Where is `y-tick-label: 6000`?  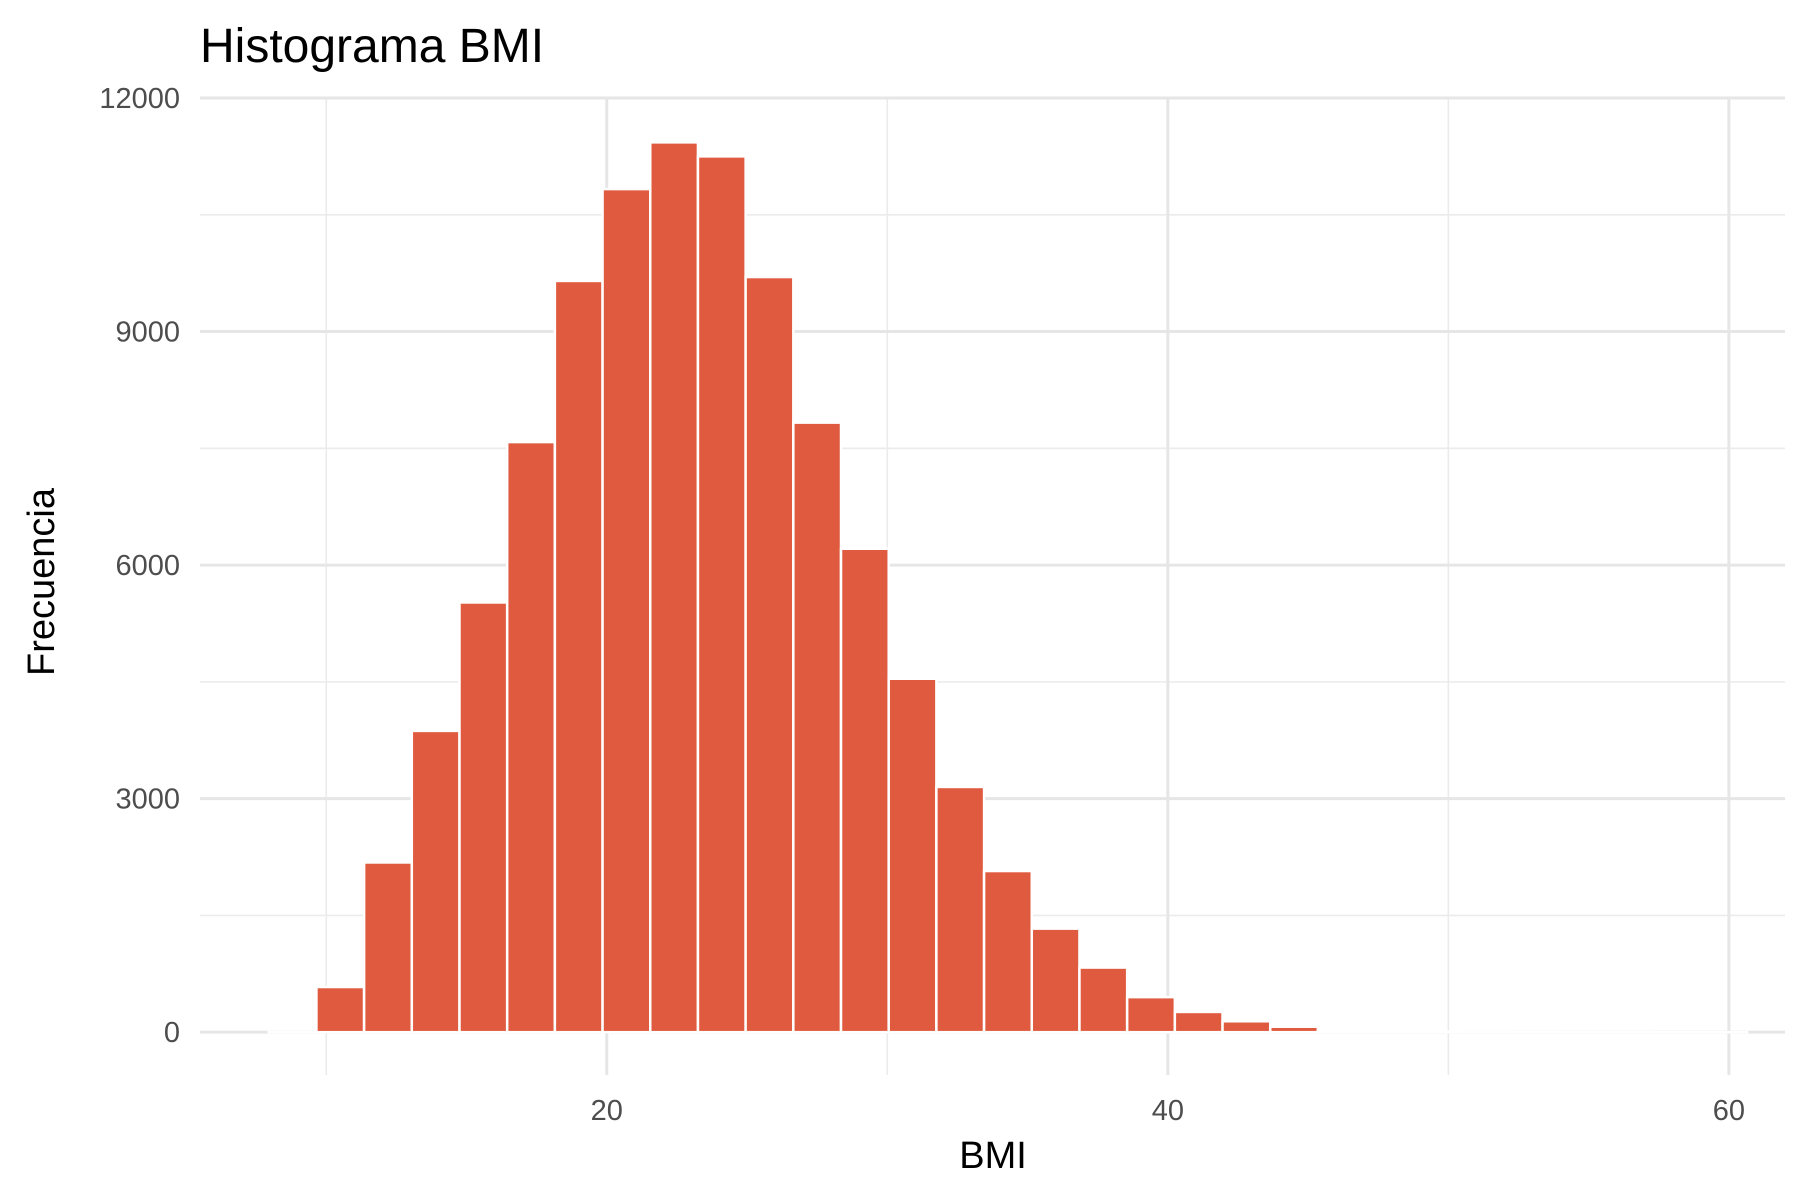
y-tick-label: 6000 is located at coordinates (147, 566).